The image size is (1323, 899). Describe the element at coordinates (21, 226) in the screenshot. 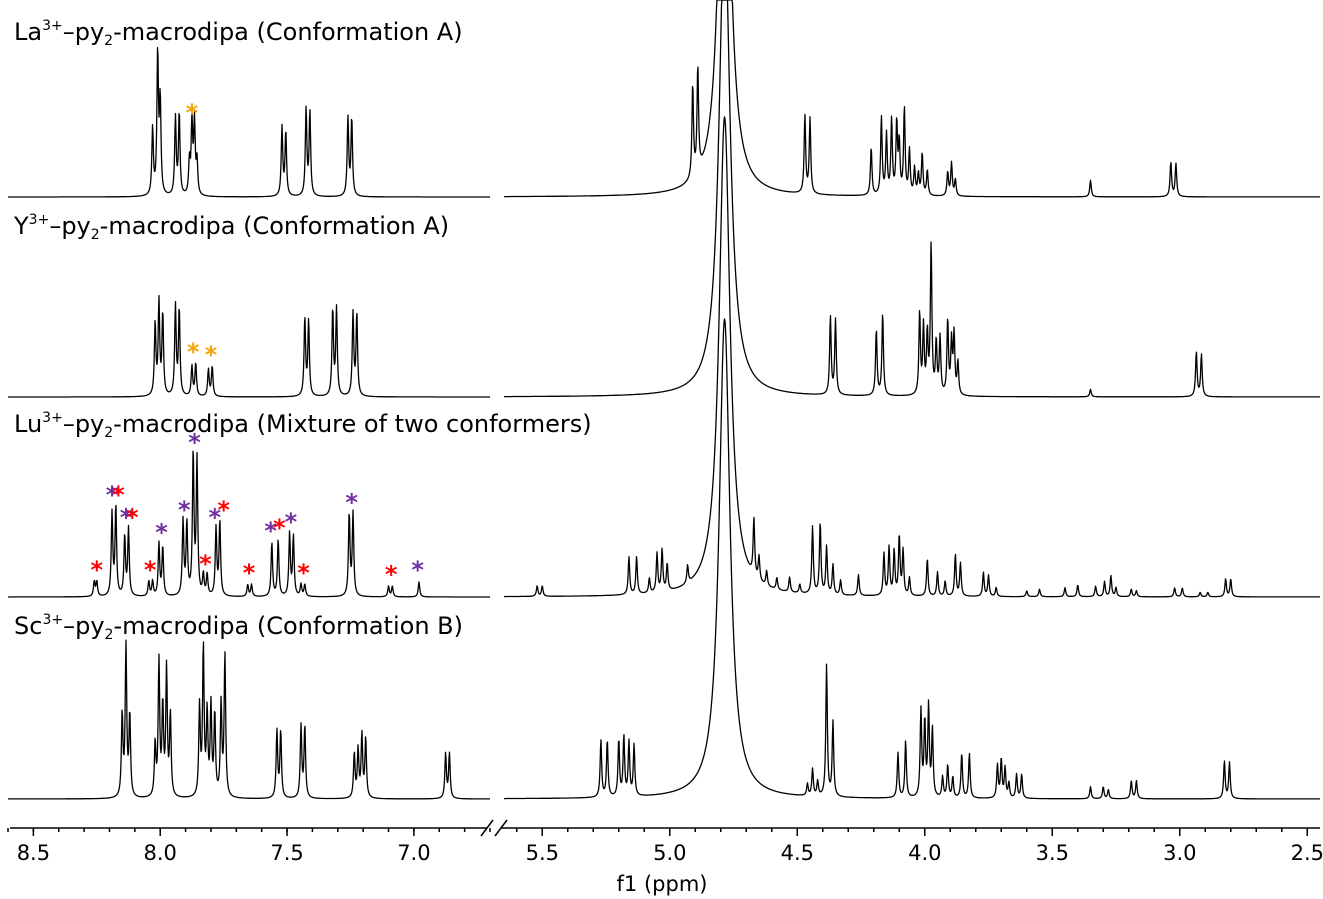

I see `spectrum-title-element: Y` at that location.